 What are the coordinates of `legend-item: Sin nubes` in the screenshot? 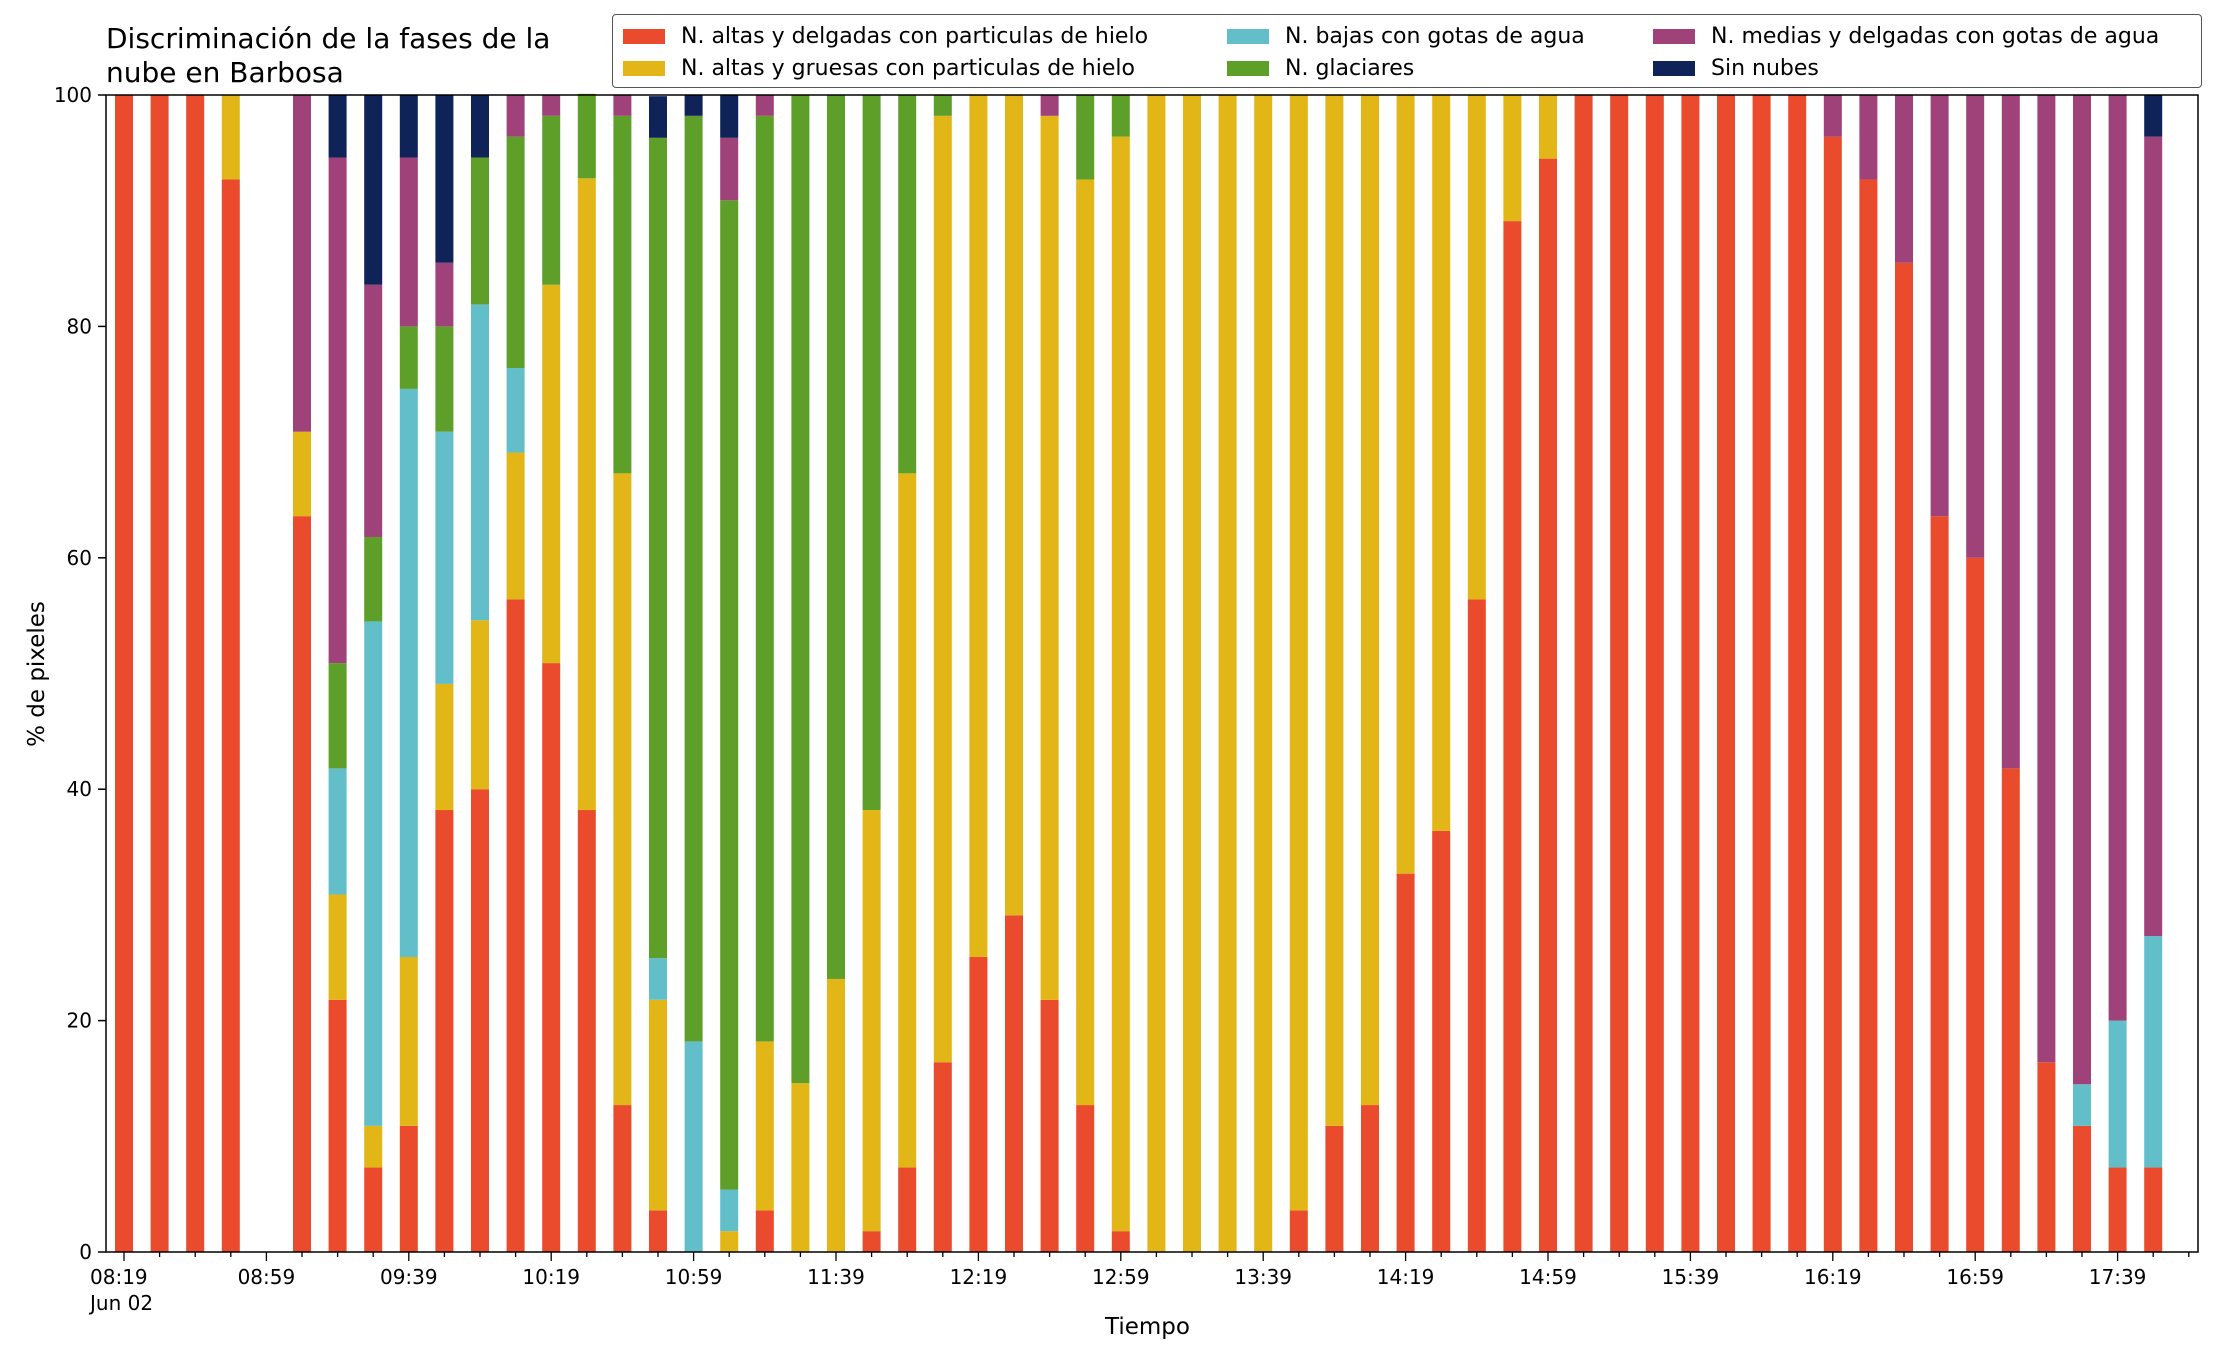 It's located at (1736, 68).